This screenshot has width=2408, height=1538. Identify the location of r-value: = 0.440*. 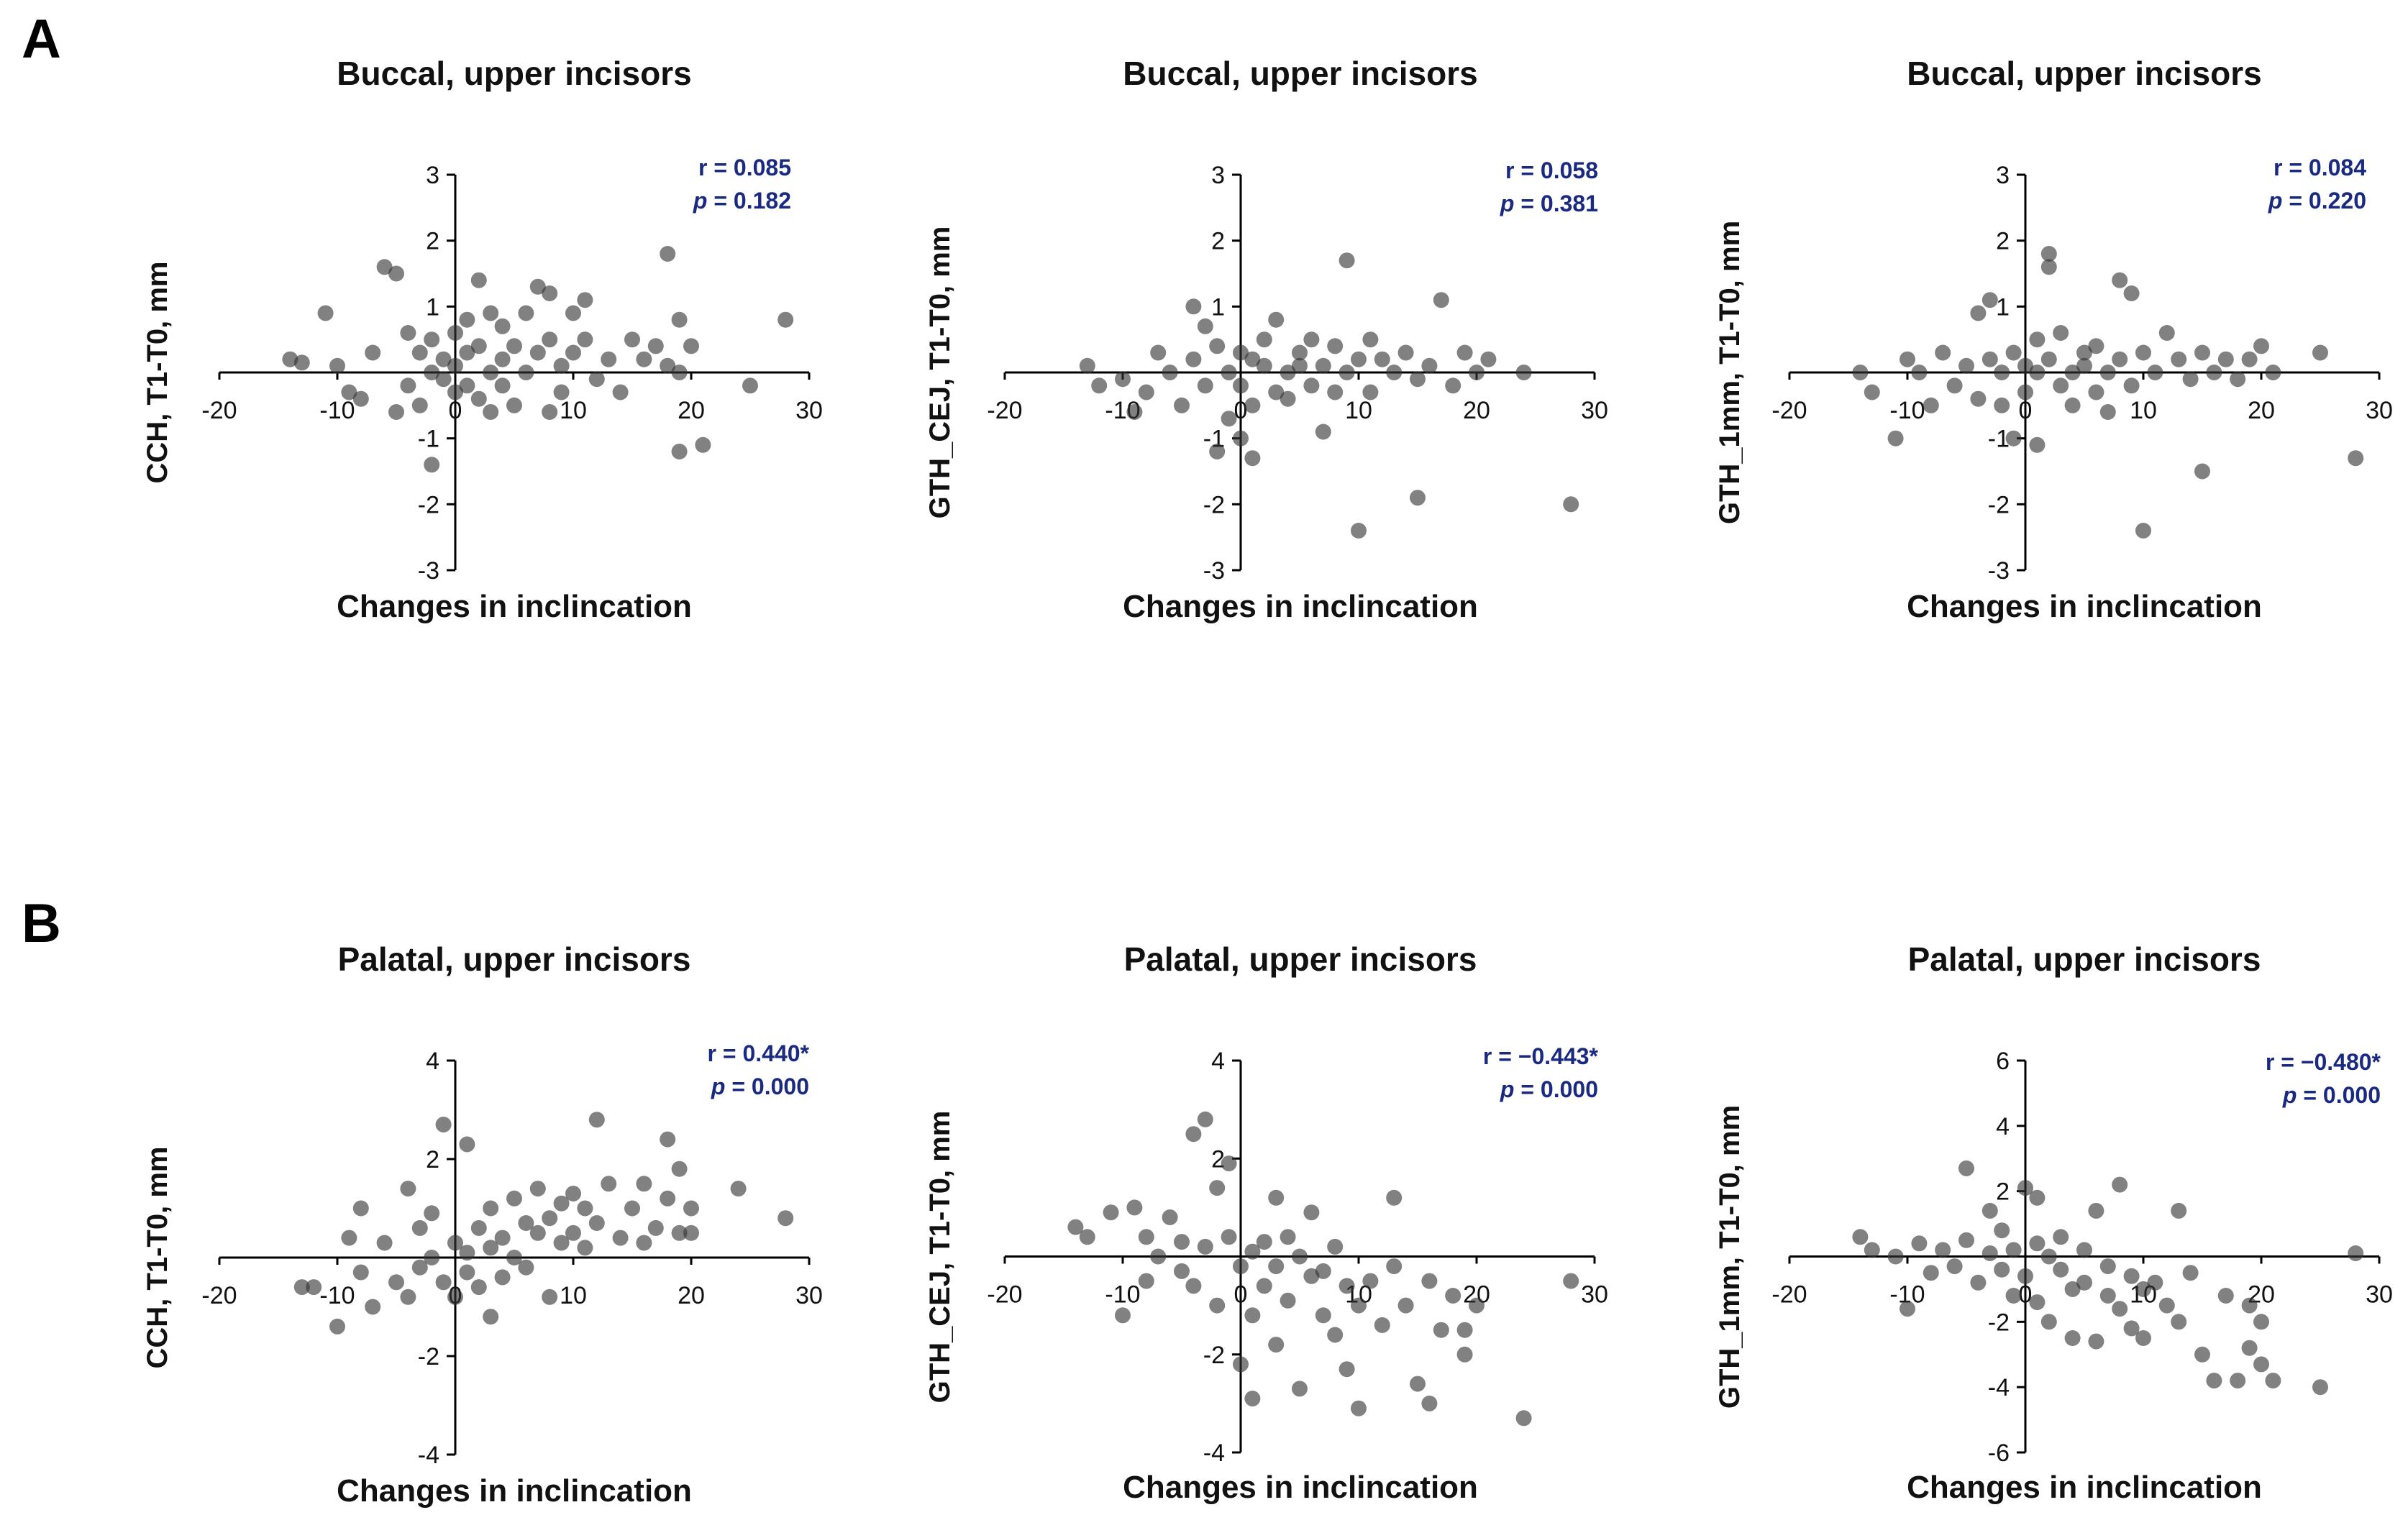
(767, 1053).